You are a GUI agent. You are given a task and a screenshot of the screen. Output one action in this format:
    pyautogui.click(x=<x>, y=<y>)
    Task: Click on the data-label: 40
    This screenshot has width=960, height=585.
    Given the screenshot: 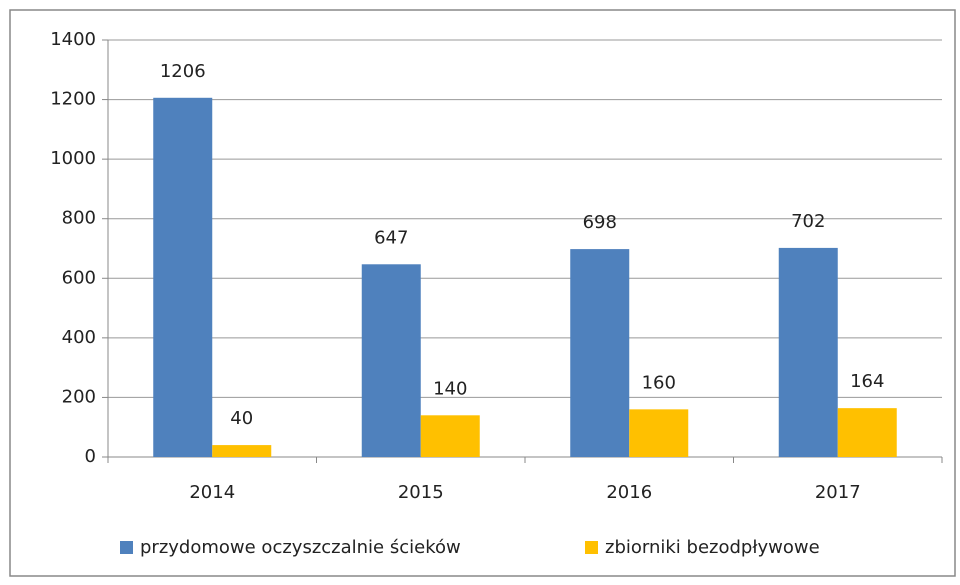 What is the action you would take?
    pyautogui.click(x=241, y=418)
    